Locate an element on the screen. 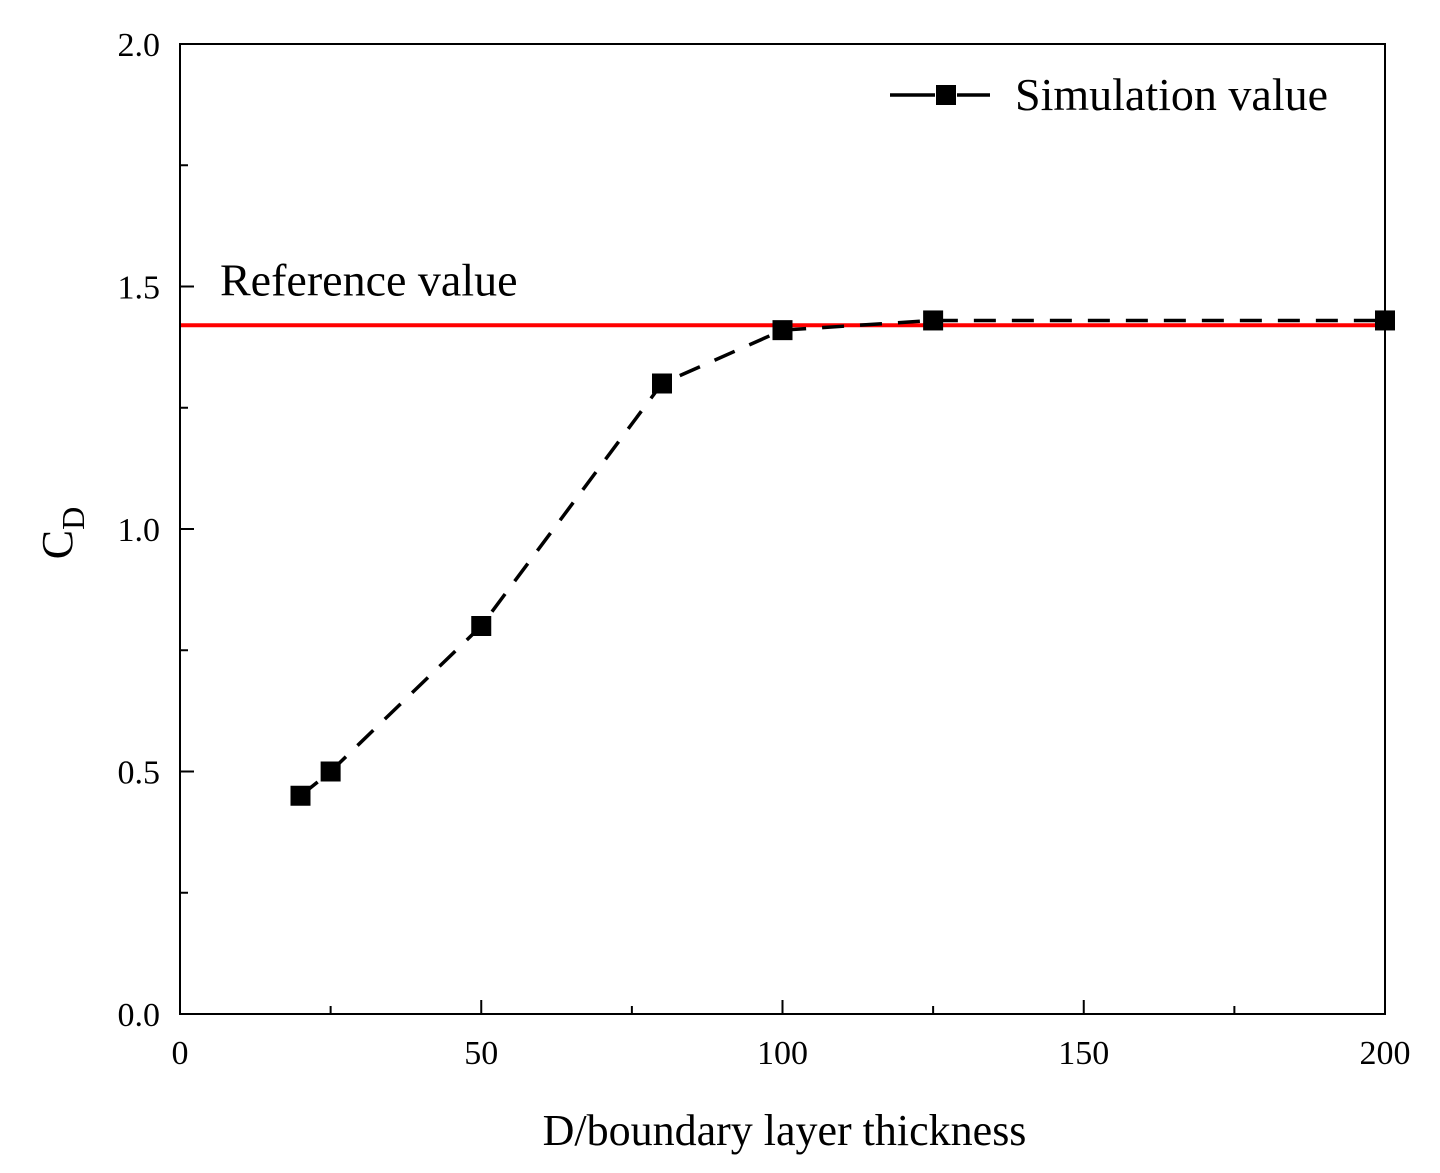 This screenshot has width=1440, height=1173. x-axis-title: D/boundary layer thickness is located at coordinates (785, 1130).